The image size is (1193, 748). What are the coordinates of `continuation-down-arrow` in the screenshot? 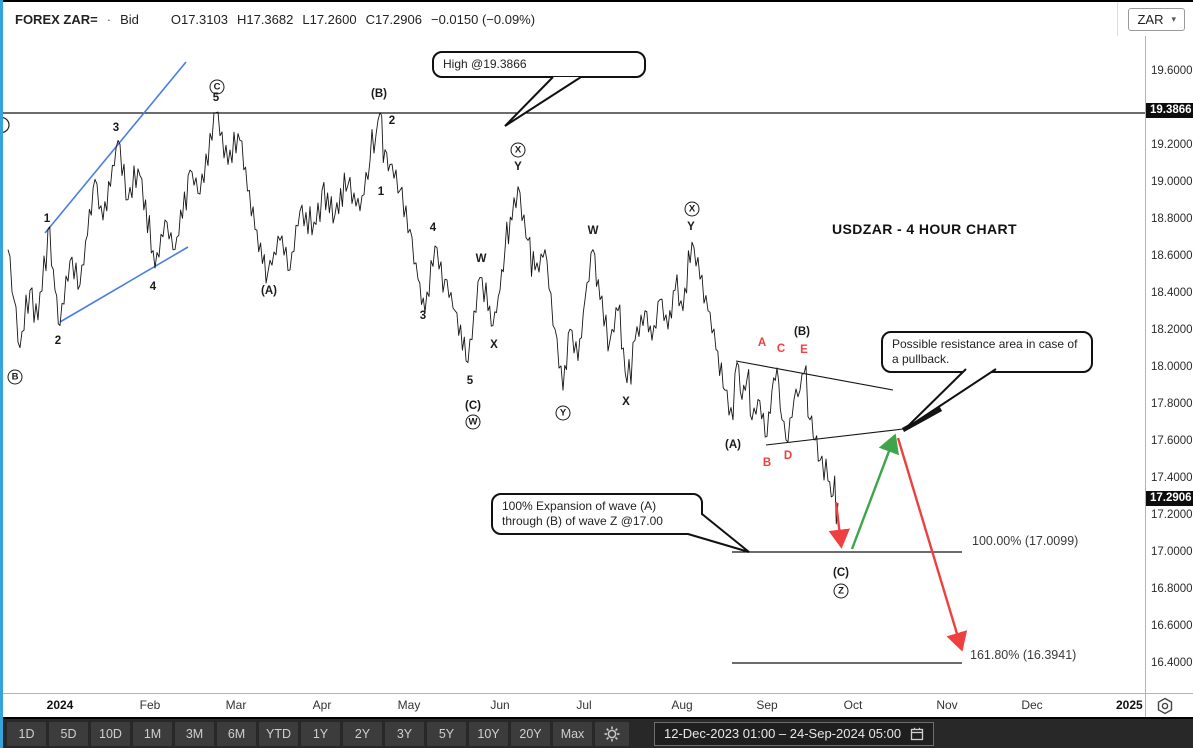 It's located at (932, 544).